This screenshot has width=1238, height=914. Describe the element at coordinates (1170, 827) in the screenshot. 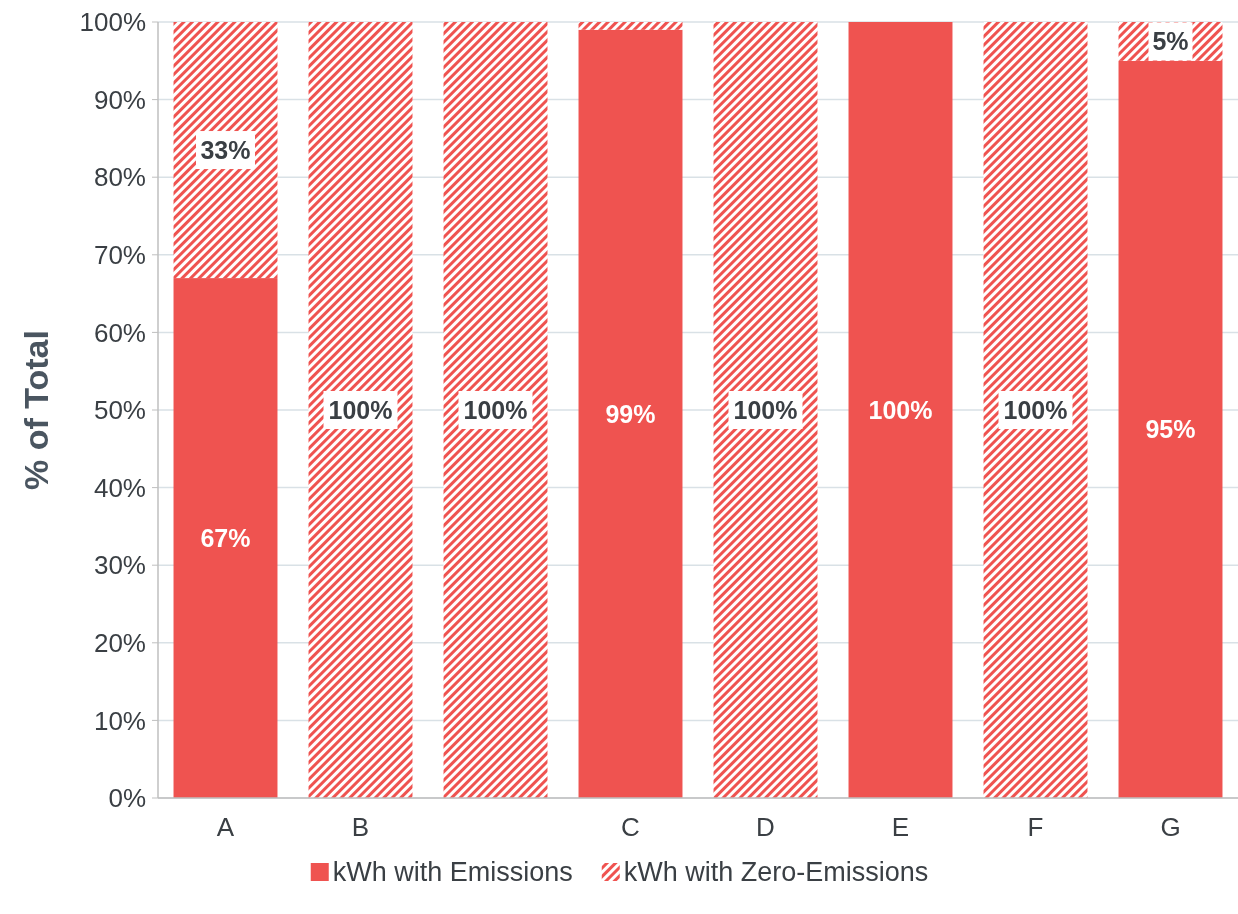

I see `x-tick-label: G` at that location.